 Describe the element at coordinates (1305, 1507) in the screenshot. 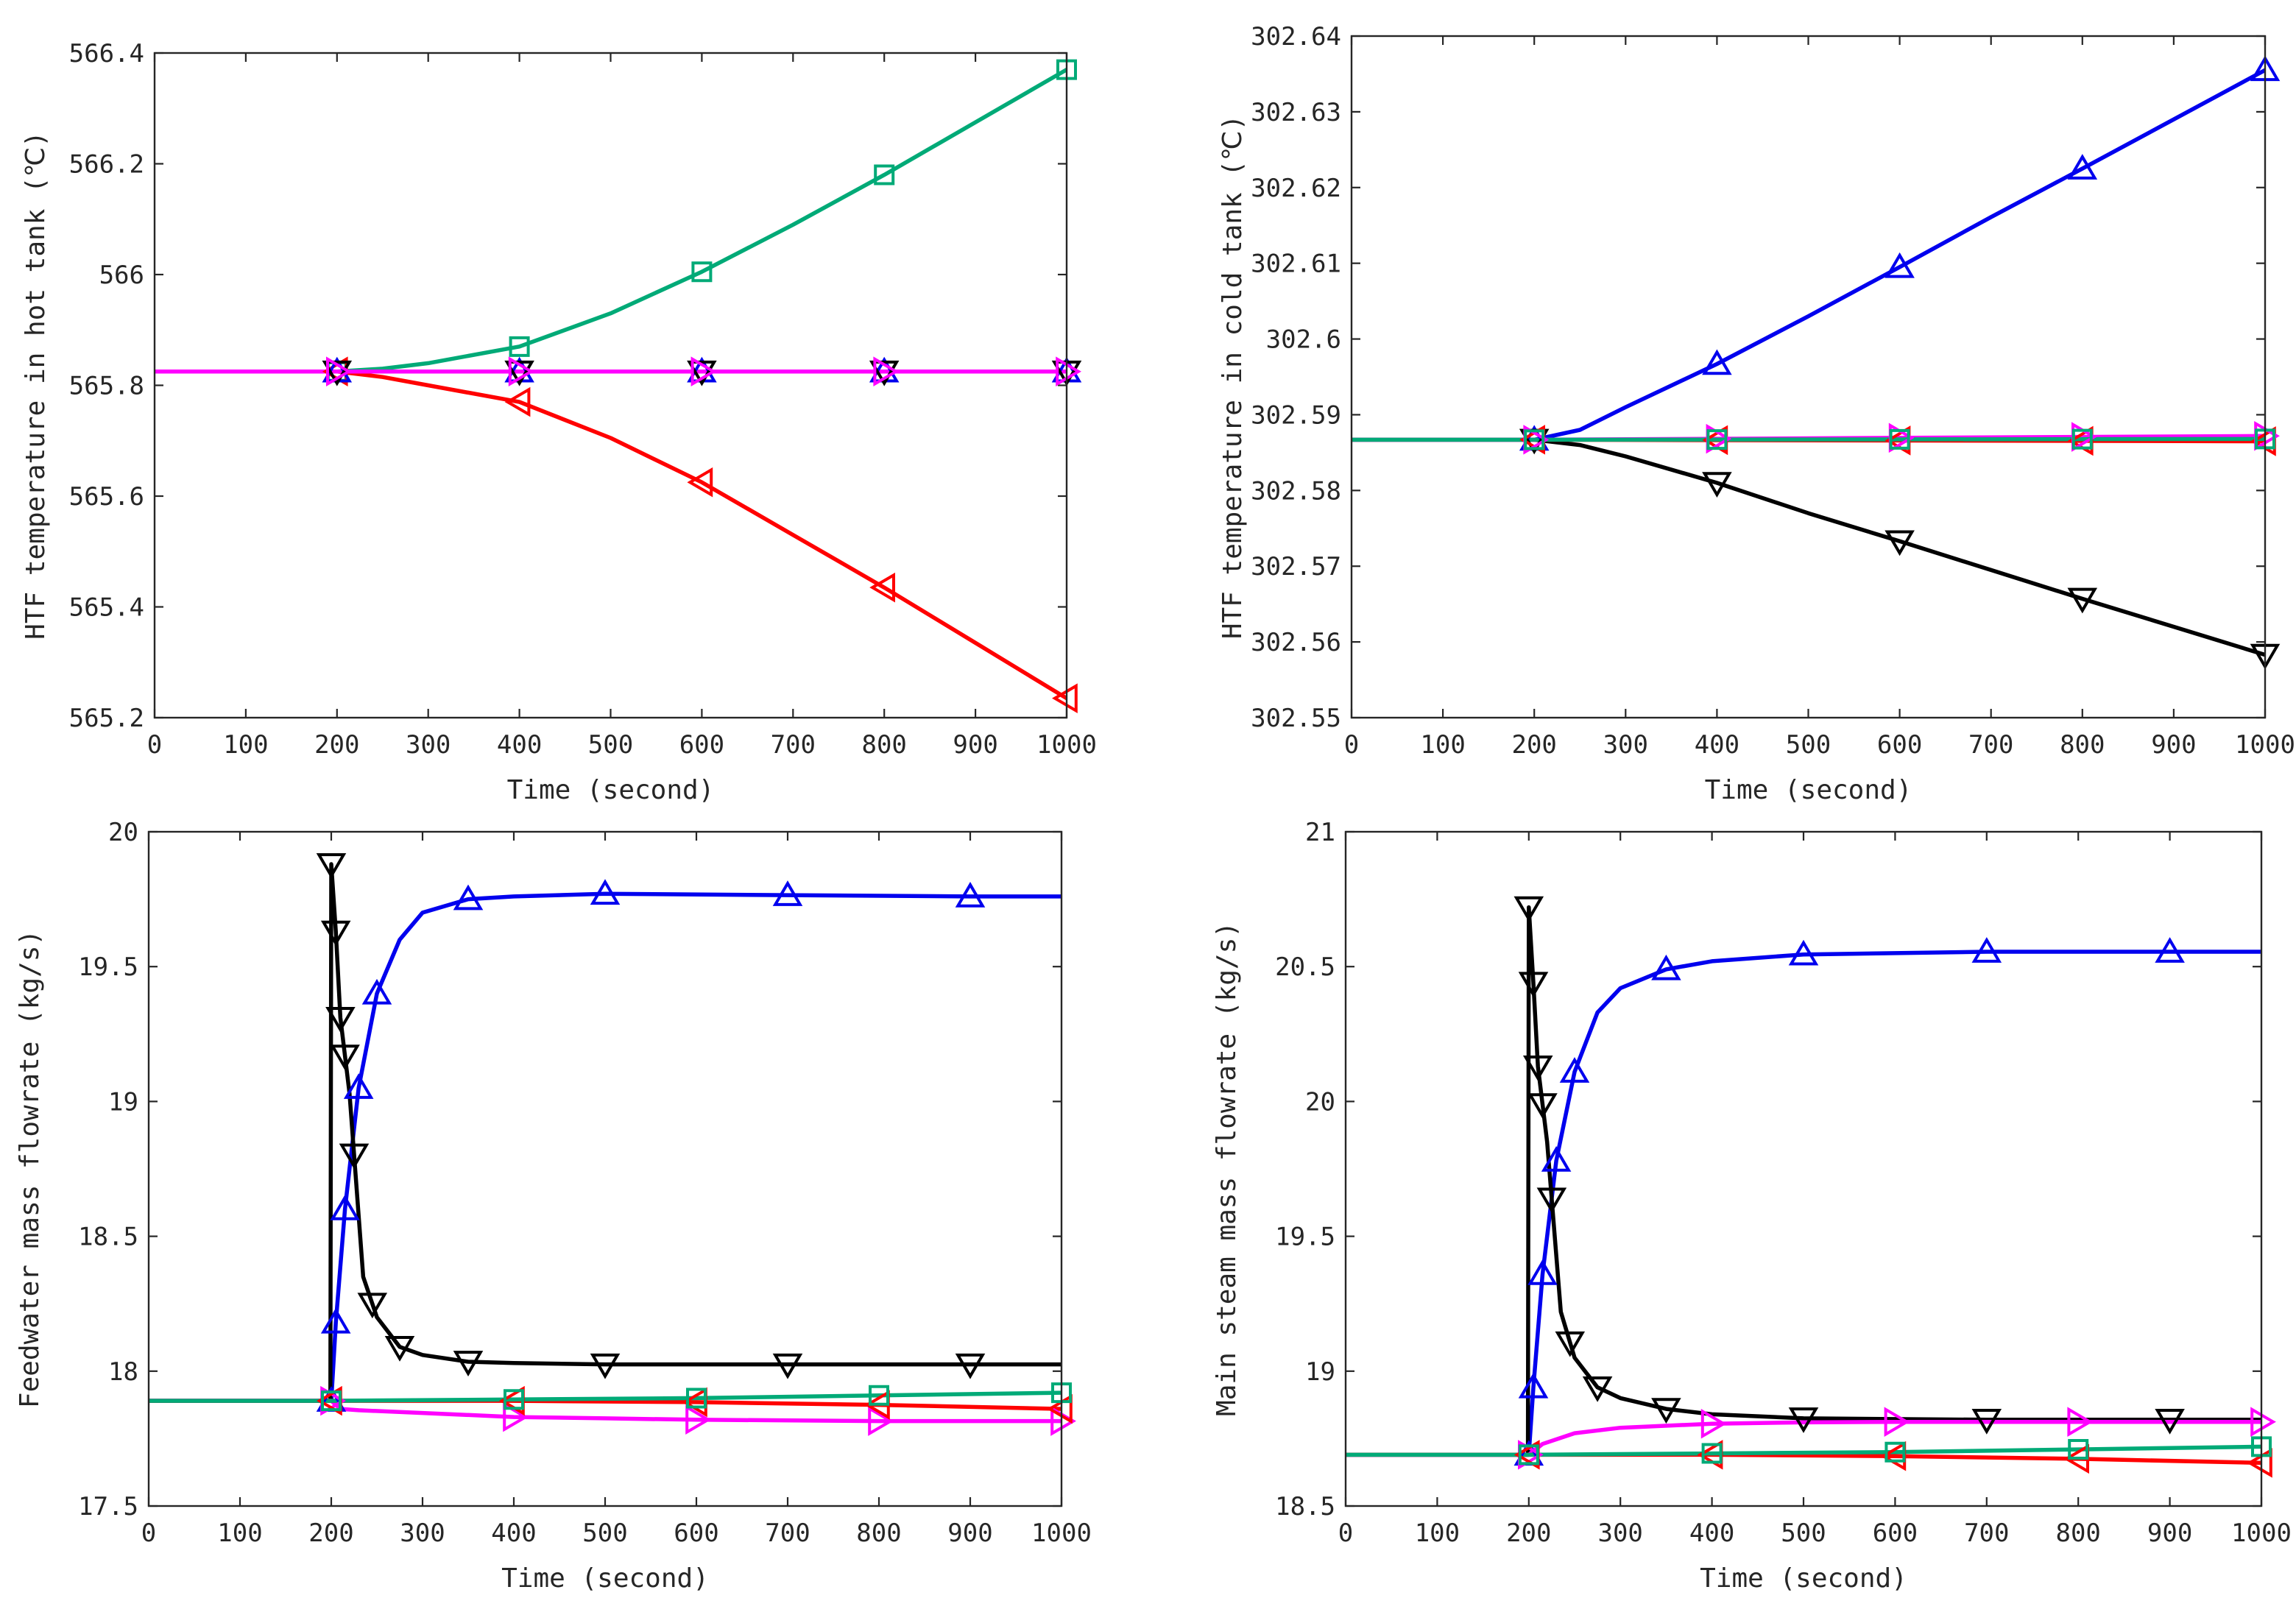

I see `y-tick-label: 18.5` at that location.